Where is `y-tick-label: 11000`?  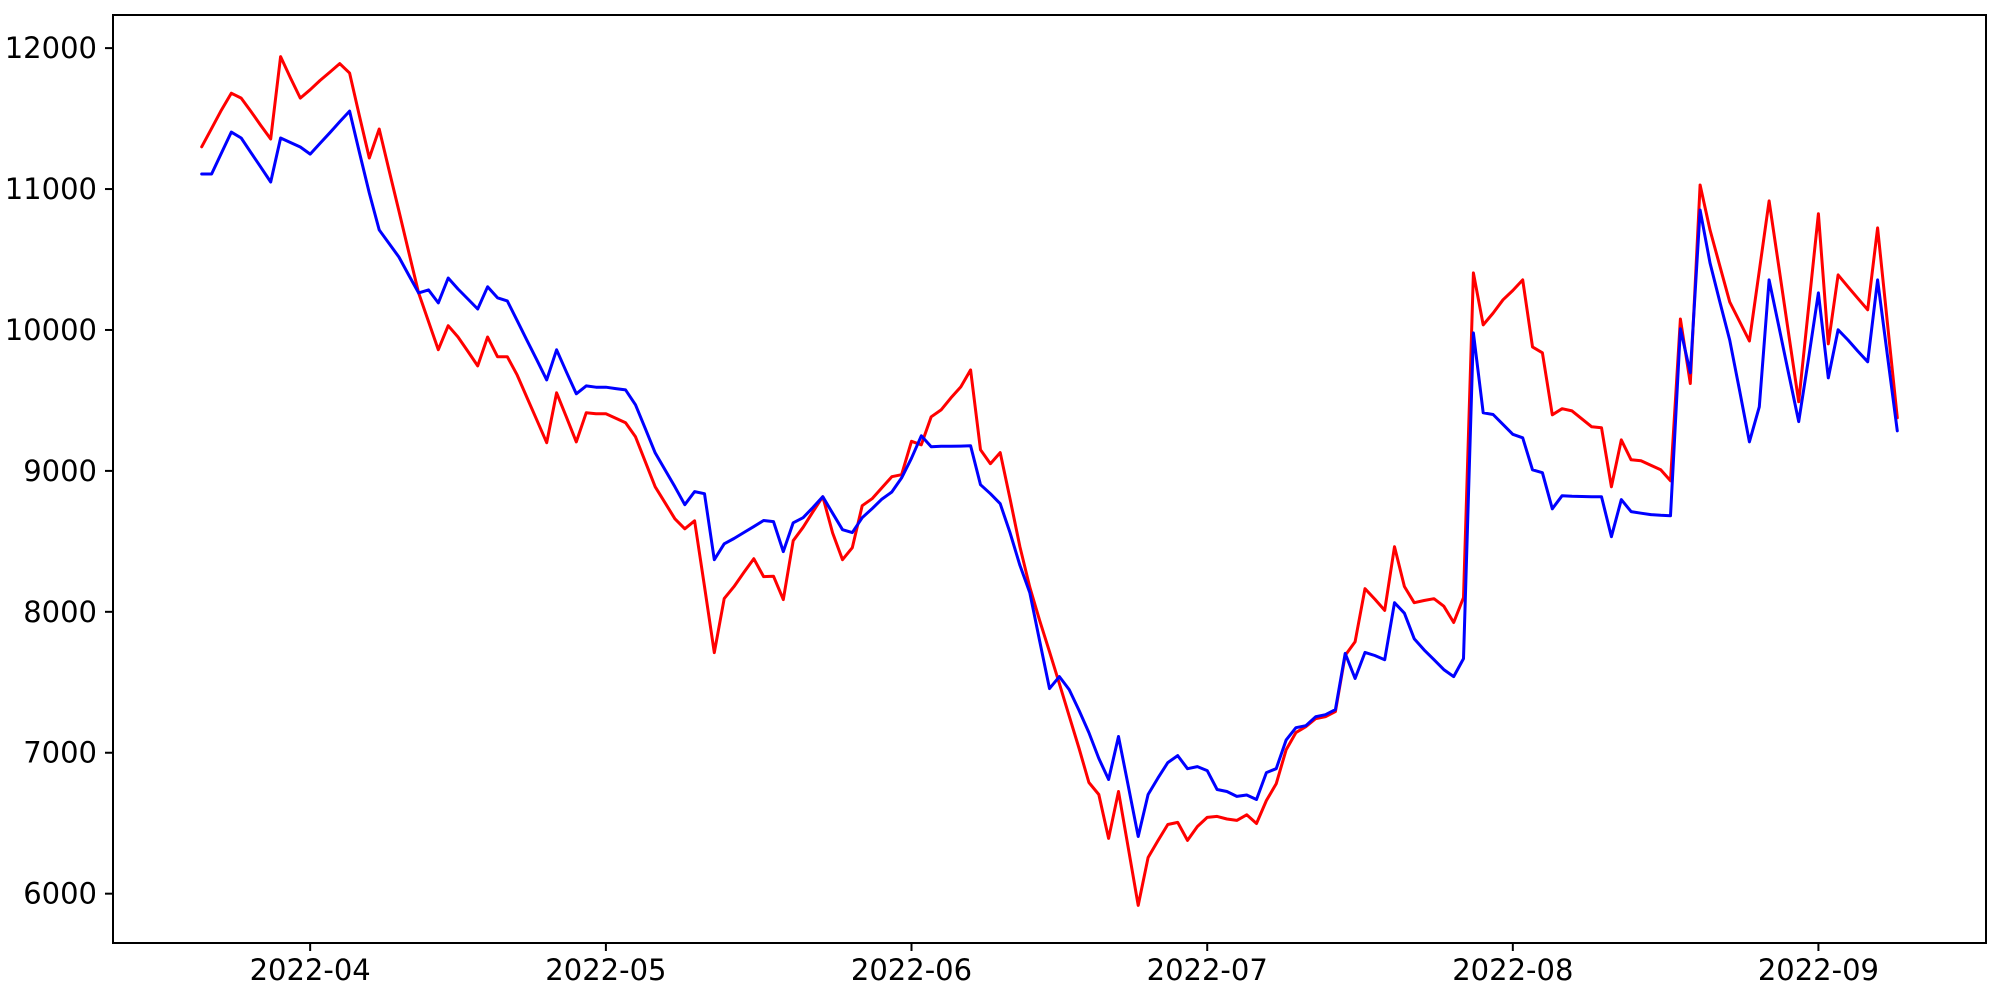
y-tick-label: 11000 is located at coordinates (51, 189).